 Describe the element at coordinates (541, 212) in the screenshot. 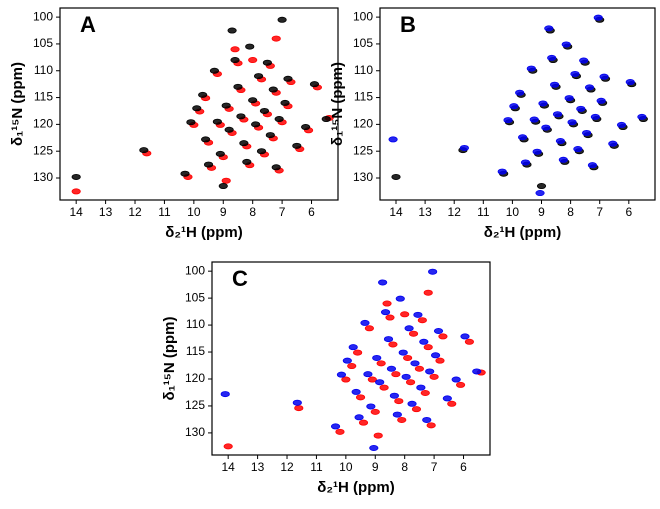

I see `x-tick-label: 9` at that location.